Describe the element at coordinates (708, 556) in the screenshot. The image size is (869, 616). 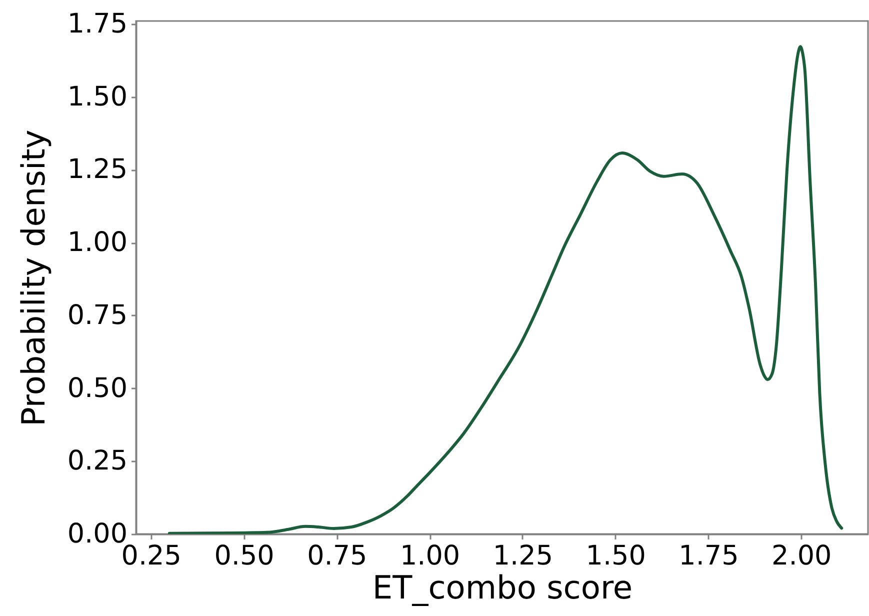
I see `x-tick-label: 1.75` at that location.